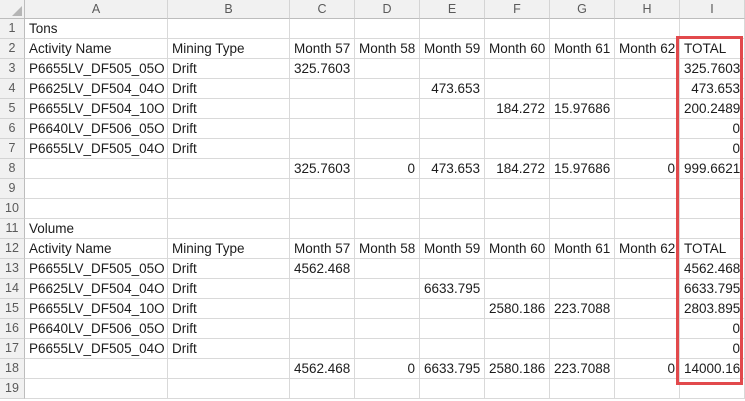 Image resolution: width=745 pixels, height=401 pixels. I want to click on column-header-D: D, so click(387, 9).